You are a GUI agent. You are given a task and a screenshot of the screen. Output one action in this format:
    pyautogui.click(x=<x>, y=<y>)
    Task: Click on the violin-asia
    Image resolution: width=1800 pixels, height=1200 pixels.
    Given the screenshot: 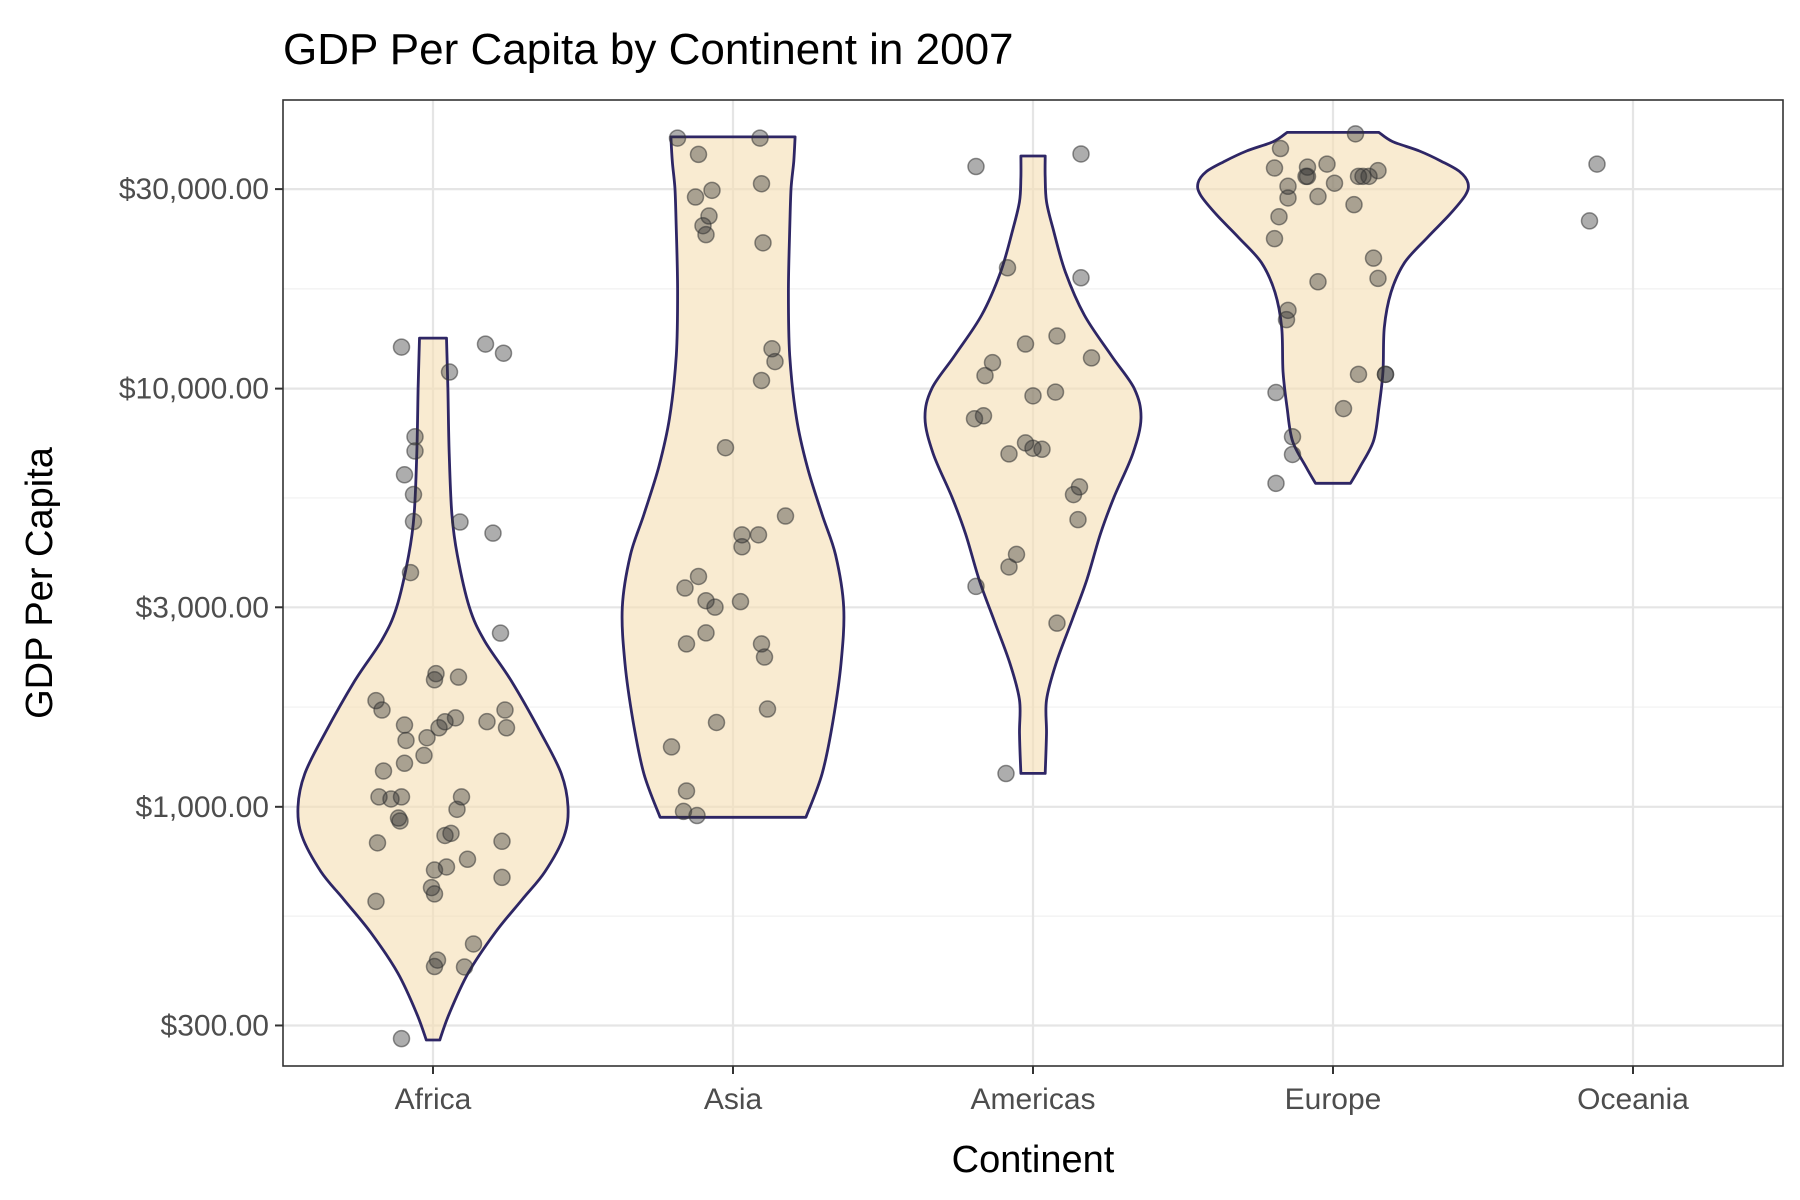 What is the action you would take?
    pyautogui.click(x=733, y=477)
    